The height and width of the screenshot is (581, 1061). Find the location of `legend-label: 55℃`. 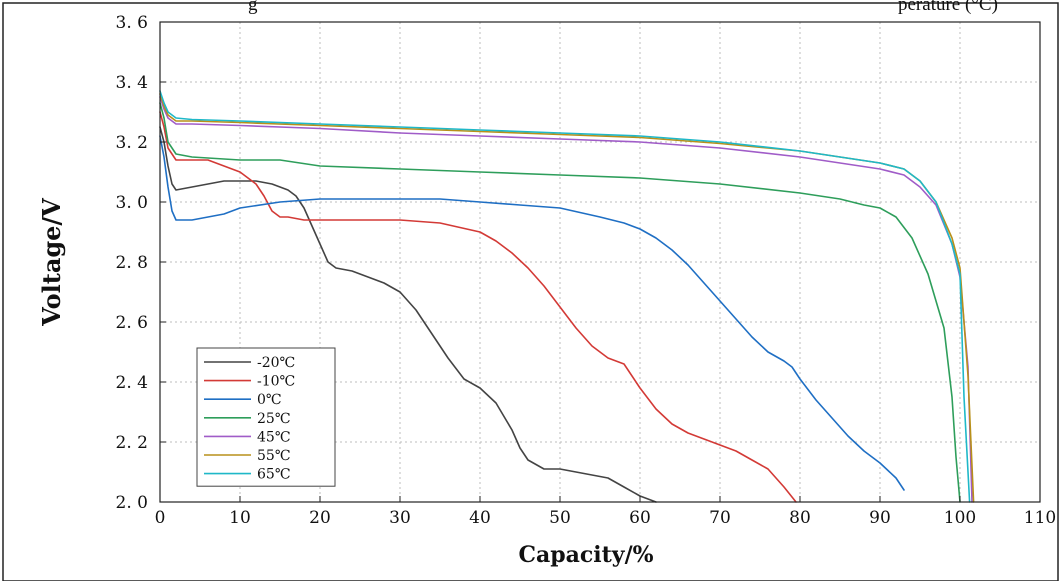

legend-label: 55℃ is located at coordinates (273, 456).